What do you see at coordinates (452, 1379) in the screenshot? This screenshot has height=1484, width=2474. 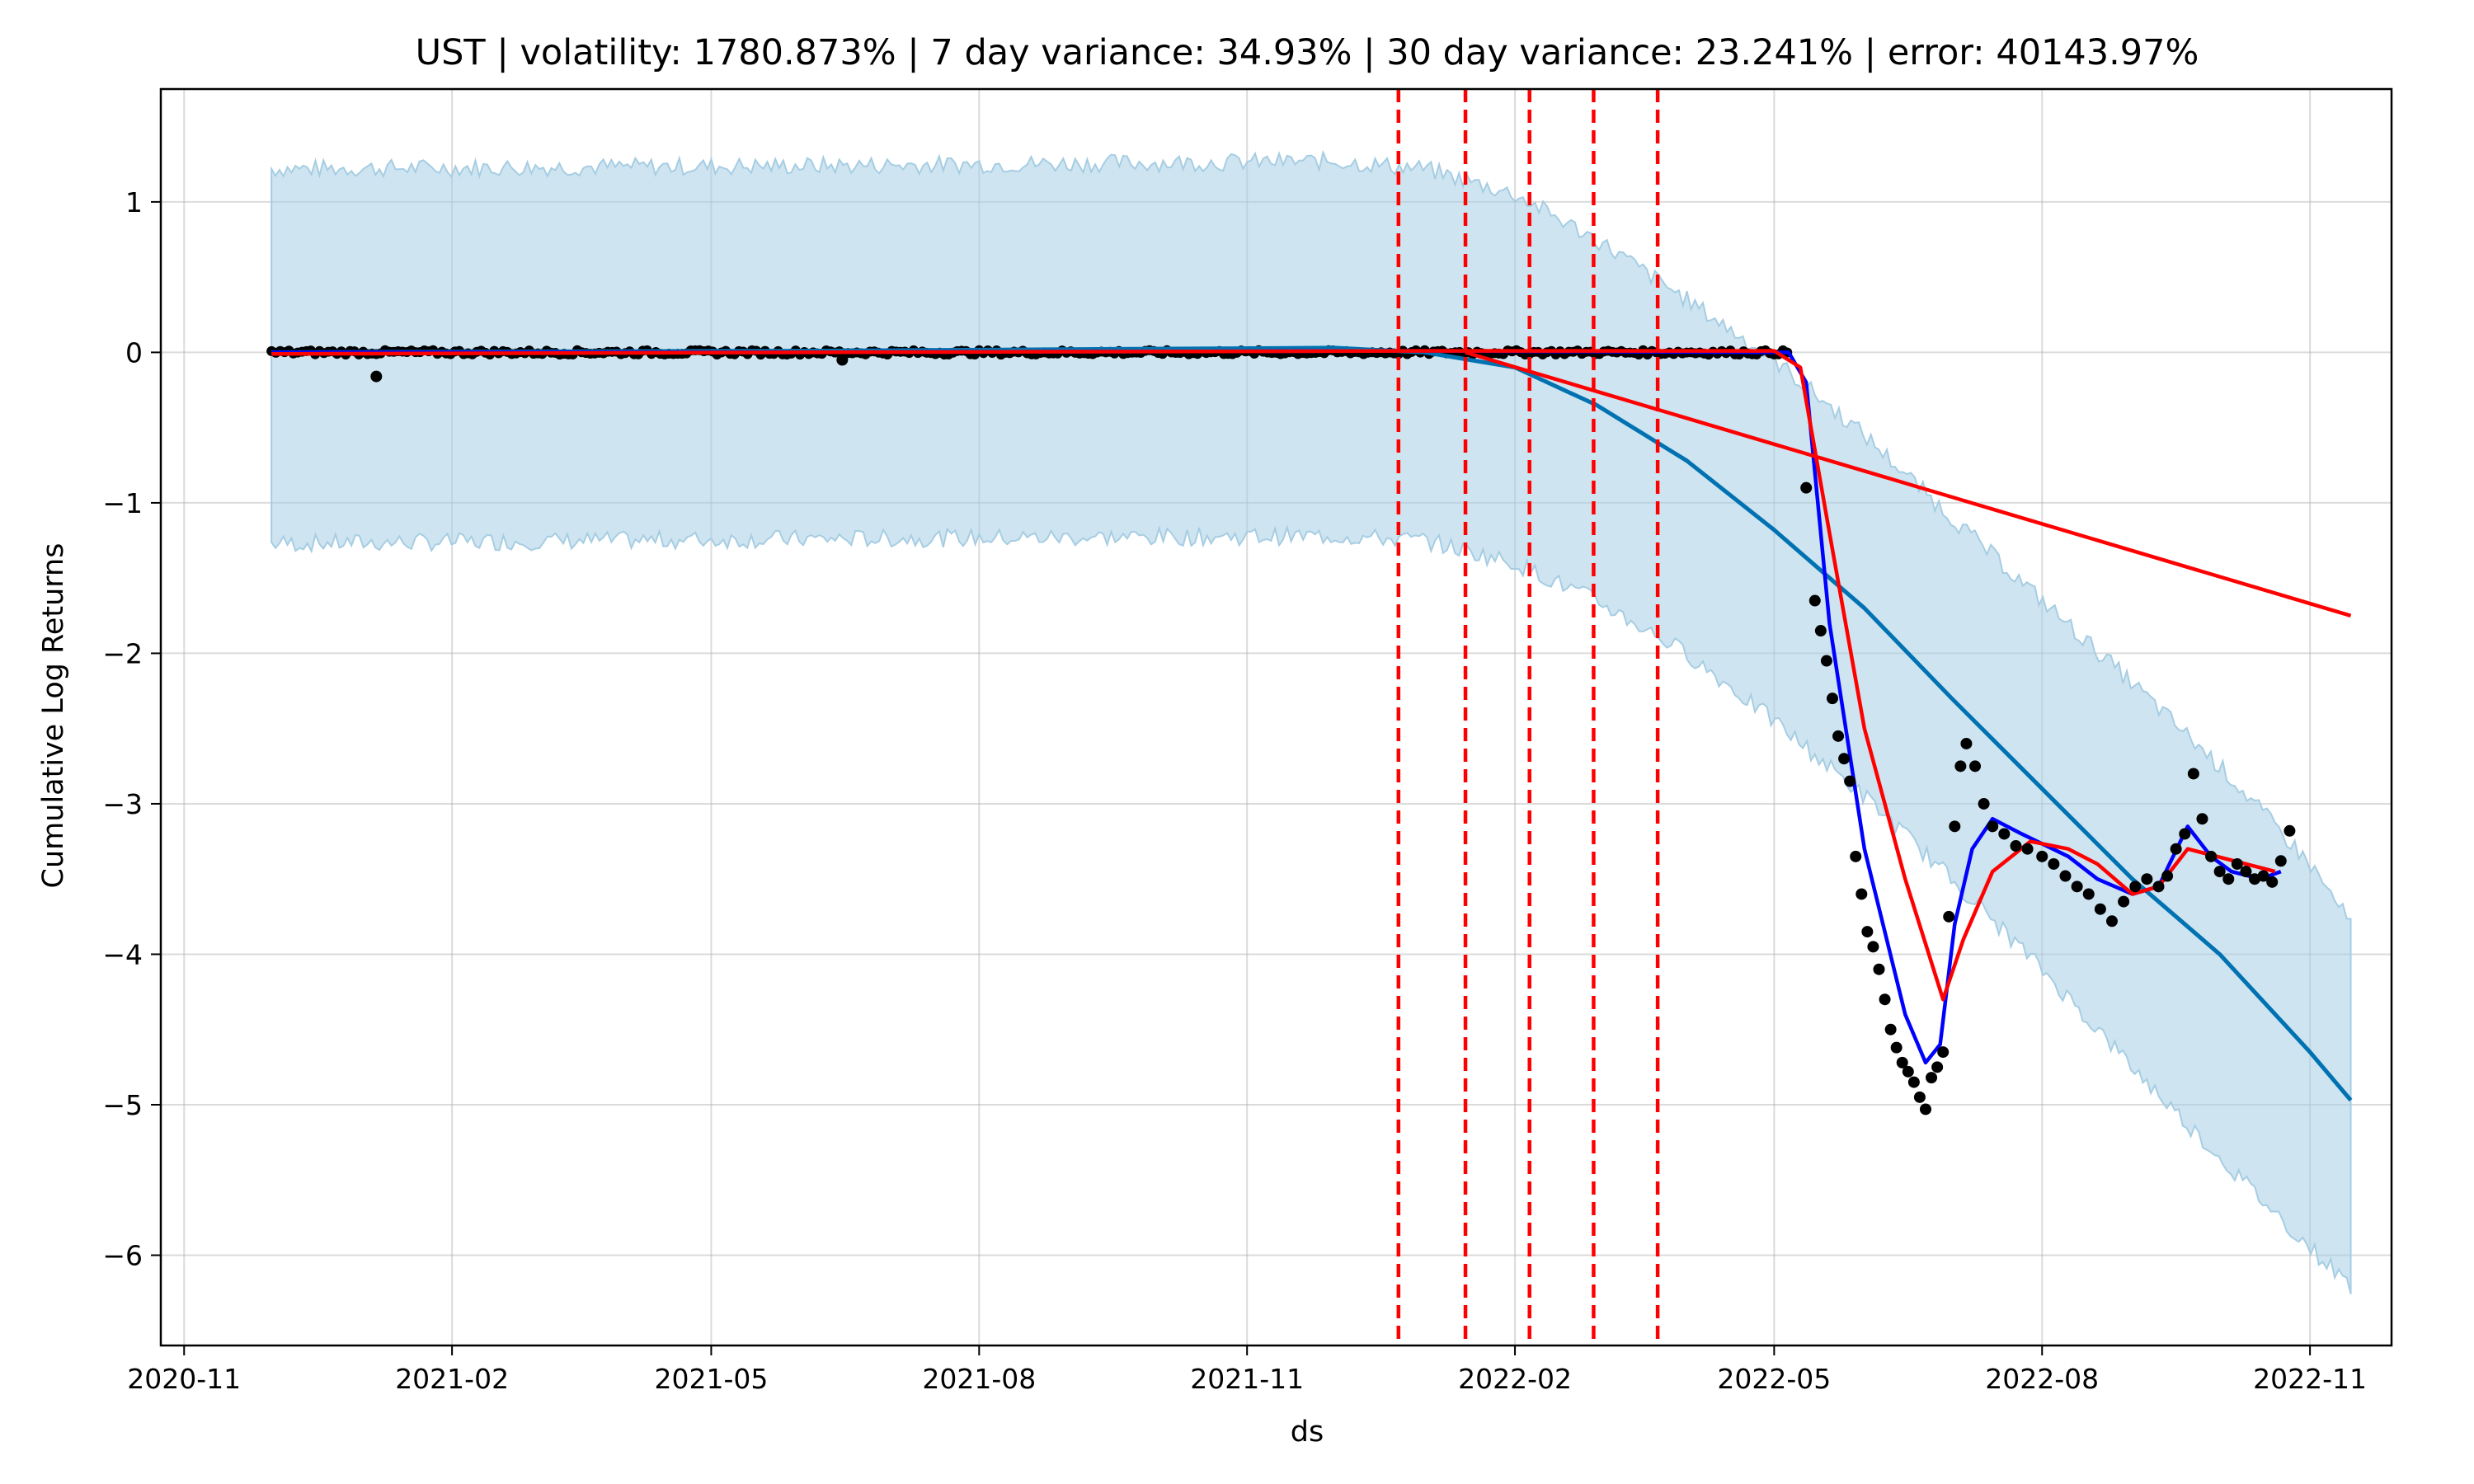 I see `x-tick-label: 2021-02` at bounding box center [452, 1379].